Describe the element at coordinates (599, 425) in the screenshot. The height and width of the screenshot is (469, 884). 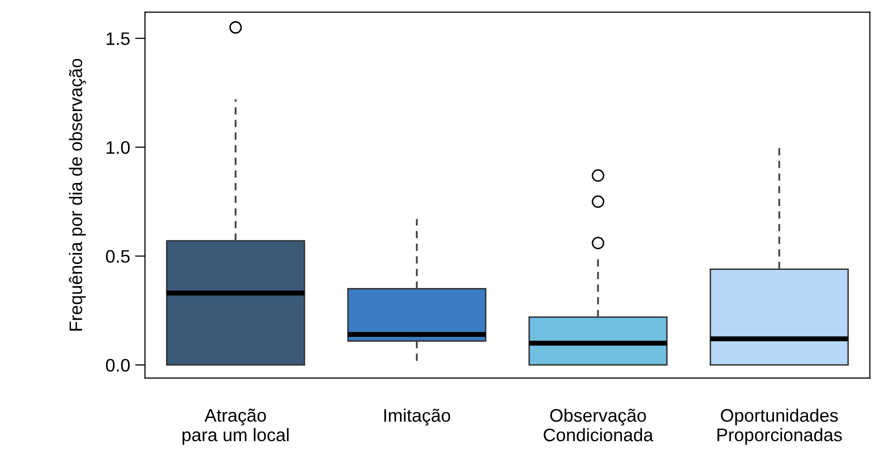
I see `x-tick-label: Observação Condicionada` at that location.